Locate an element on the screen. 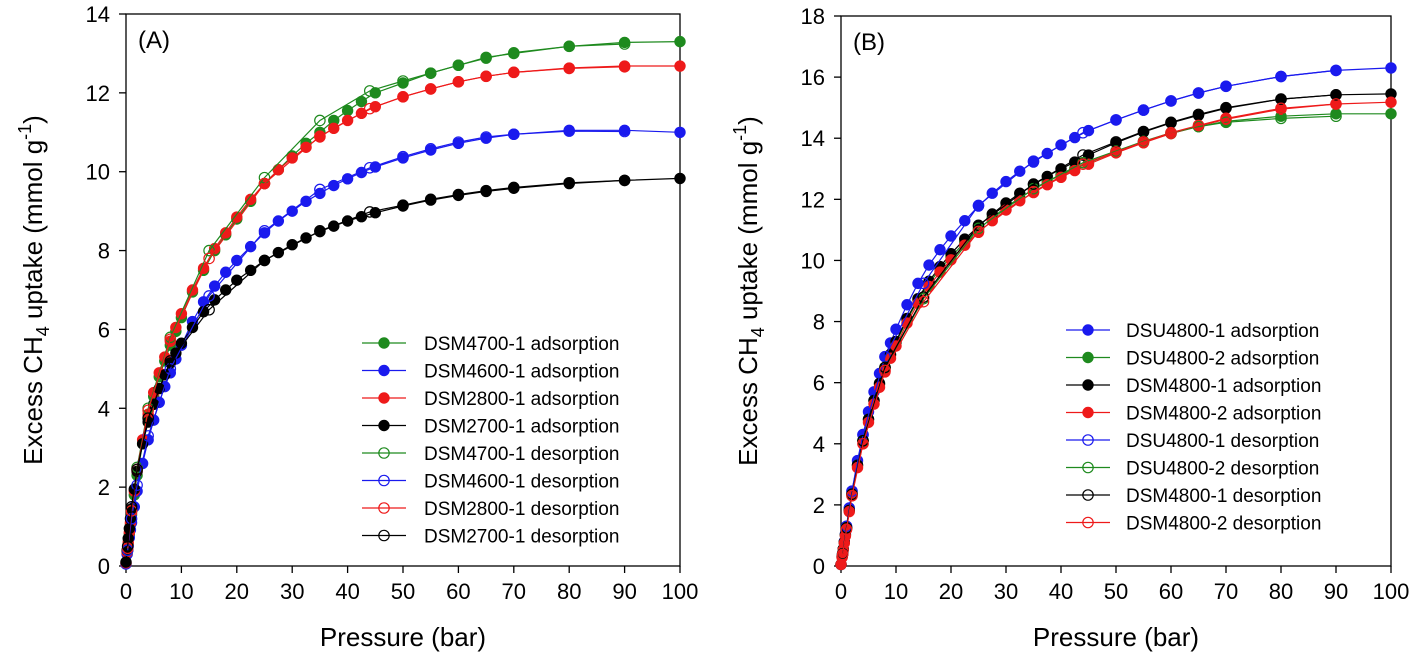 The image size is (1418, 661). y-tick-label: 12 is located at coordinates (813, 199).